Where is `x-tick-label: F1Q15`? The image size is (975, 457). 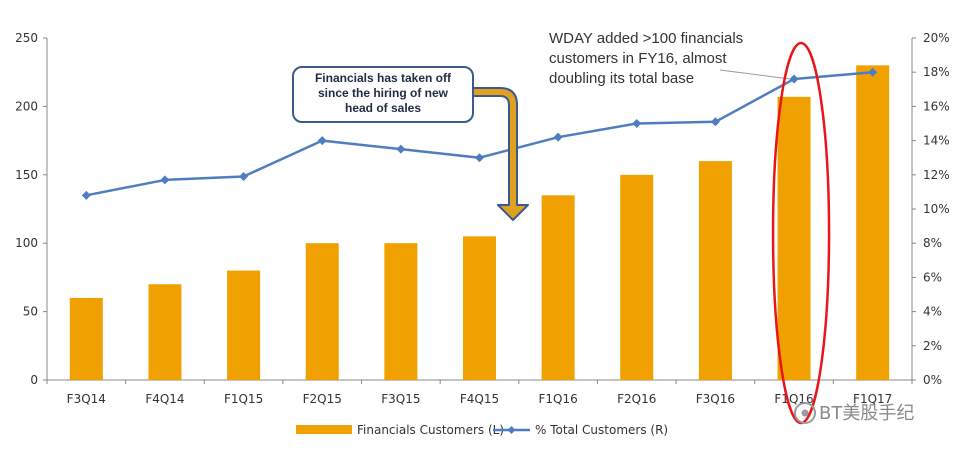 x-tick-label: F1Q15 is located at coordinates (243, 399).